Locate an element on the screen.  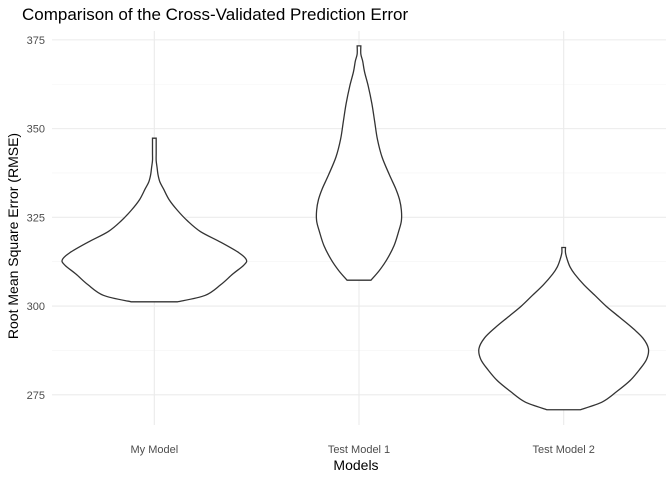
x-tick-label: Test Model 2 is located at coordinates (563, 450).